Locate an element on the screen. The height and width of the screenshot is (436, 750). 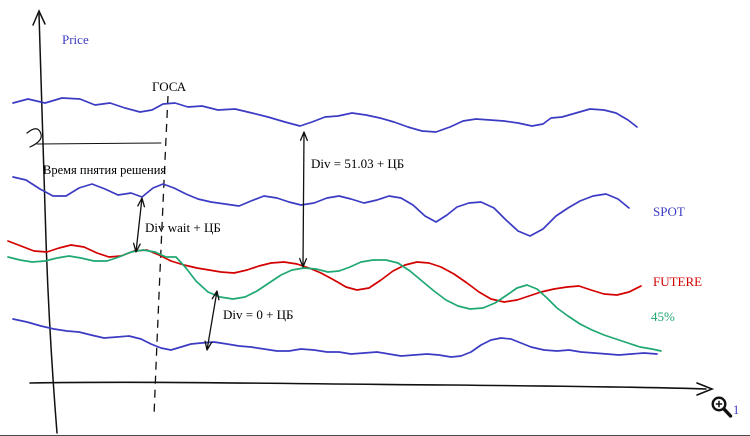
gosa-dashed-line is located at coordinates (161, 256).